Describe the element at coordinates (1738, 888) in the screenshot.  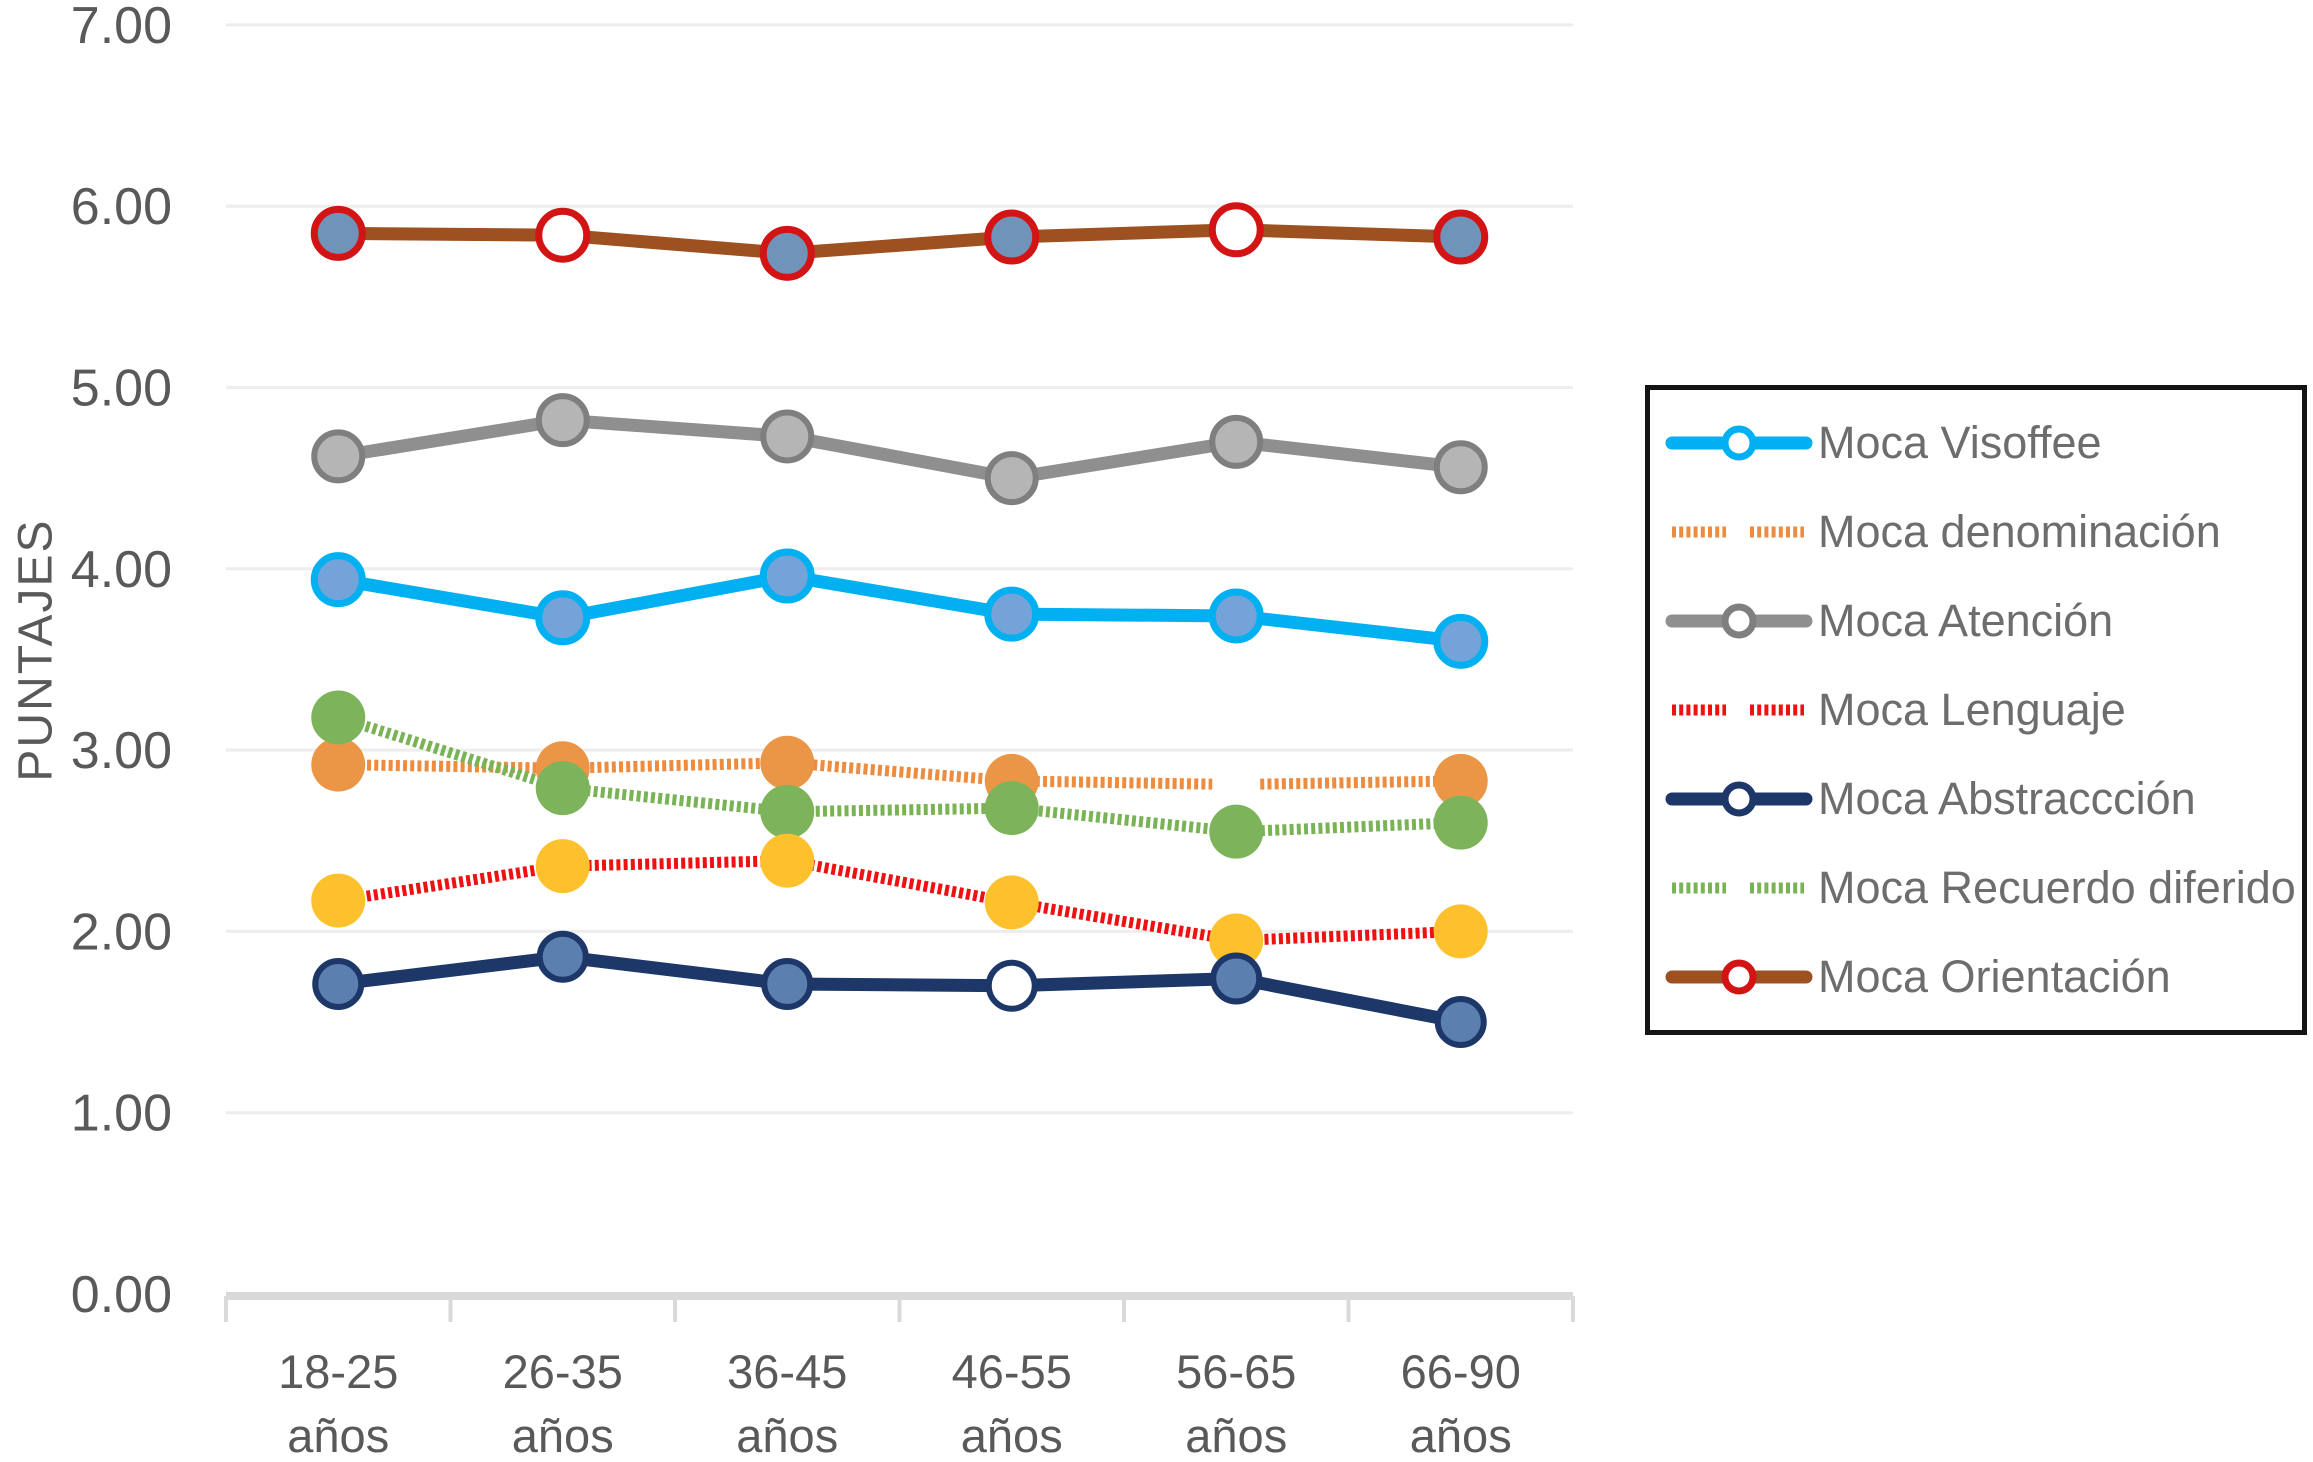
I see `recuerdo-diferido-line-sample-icon` at that location.